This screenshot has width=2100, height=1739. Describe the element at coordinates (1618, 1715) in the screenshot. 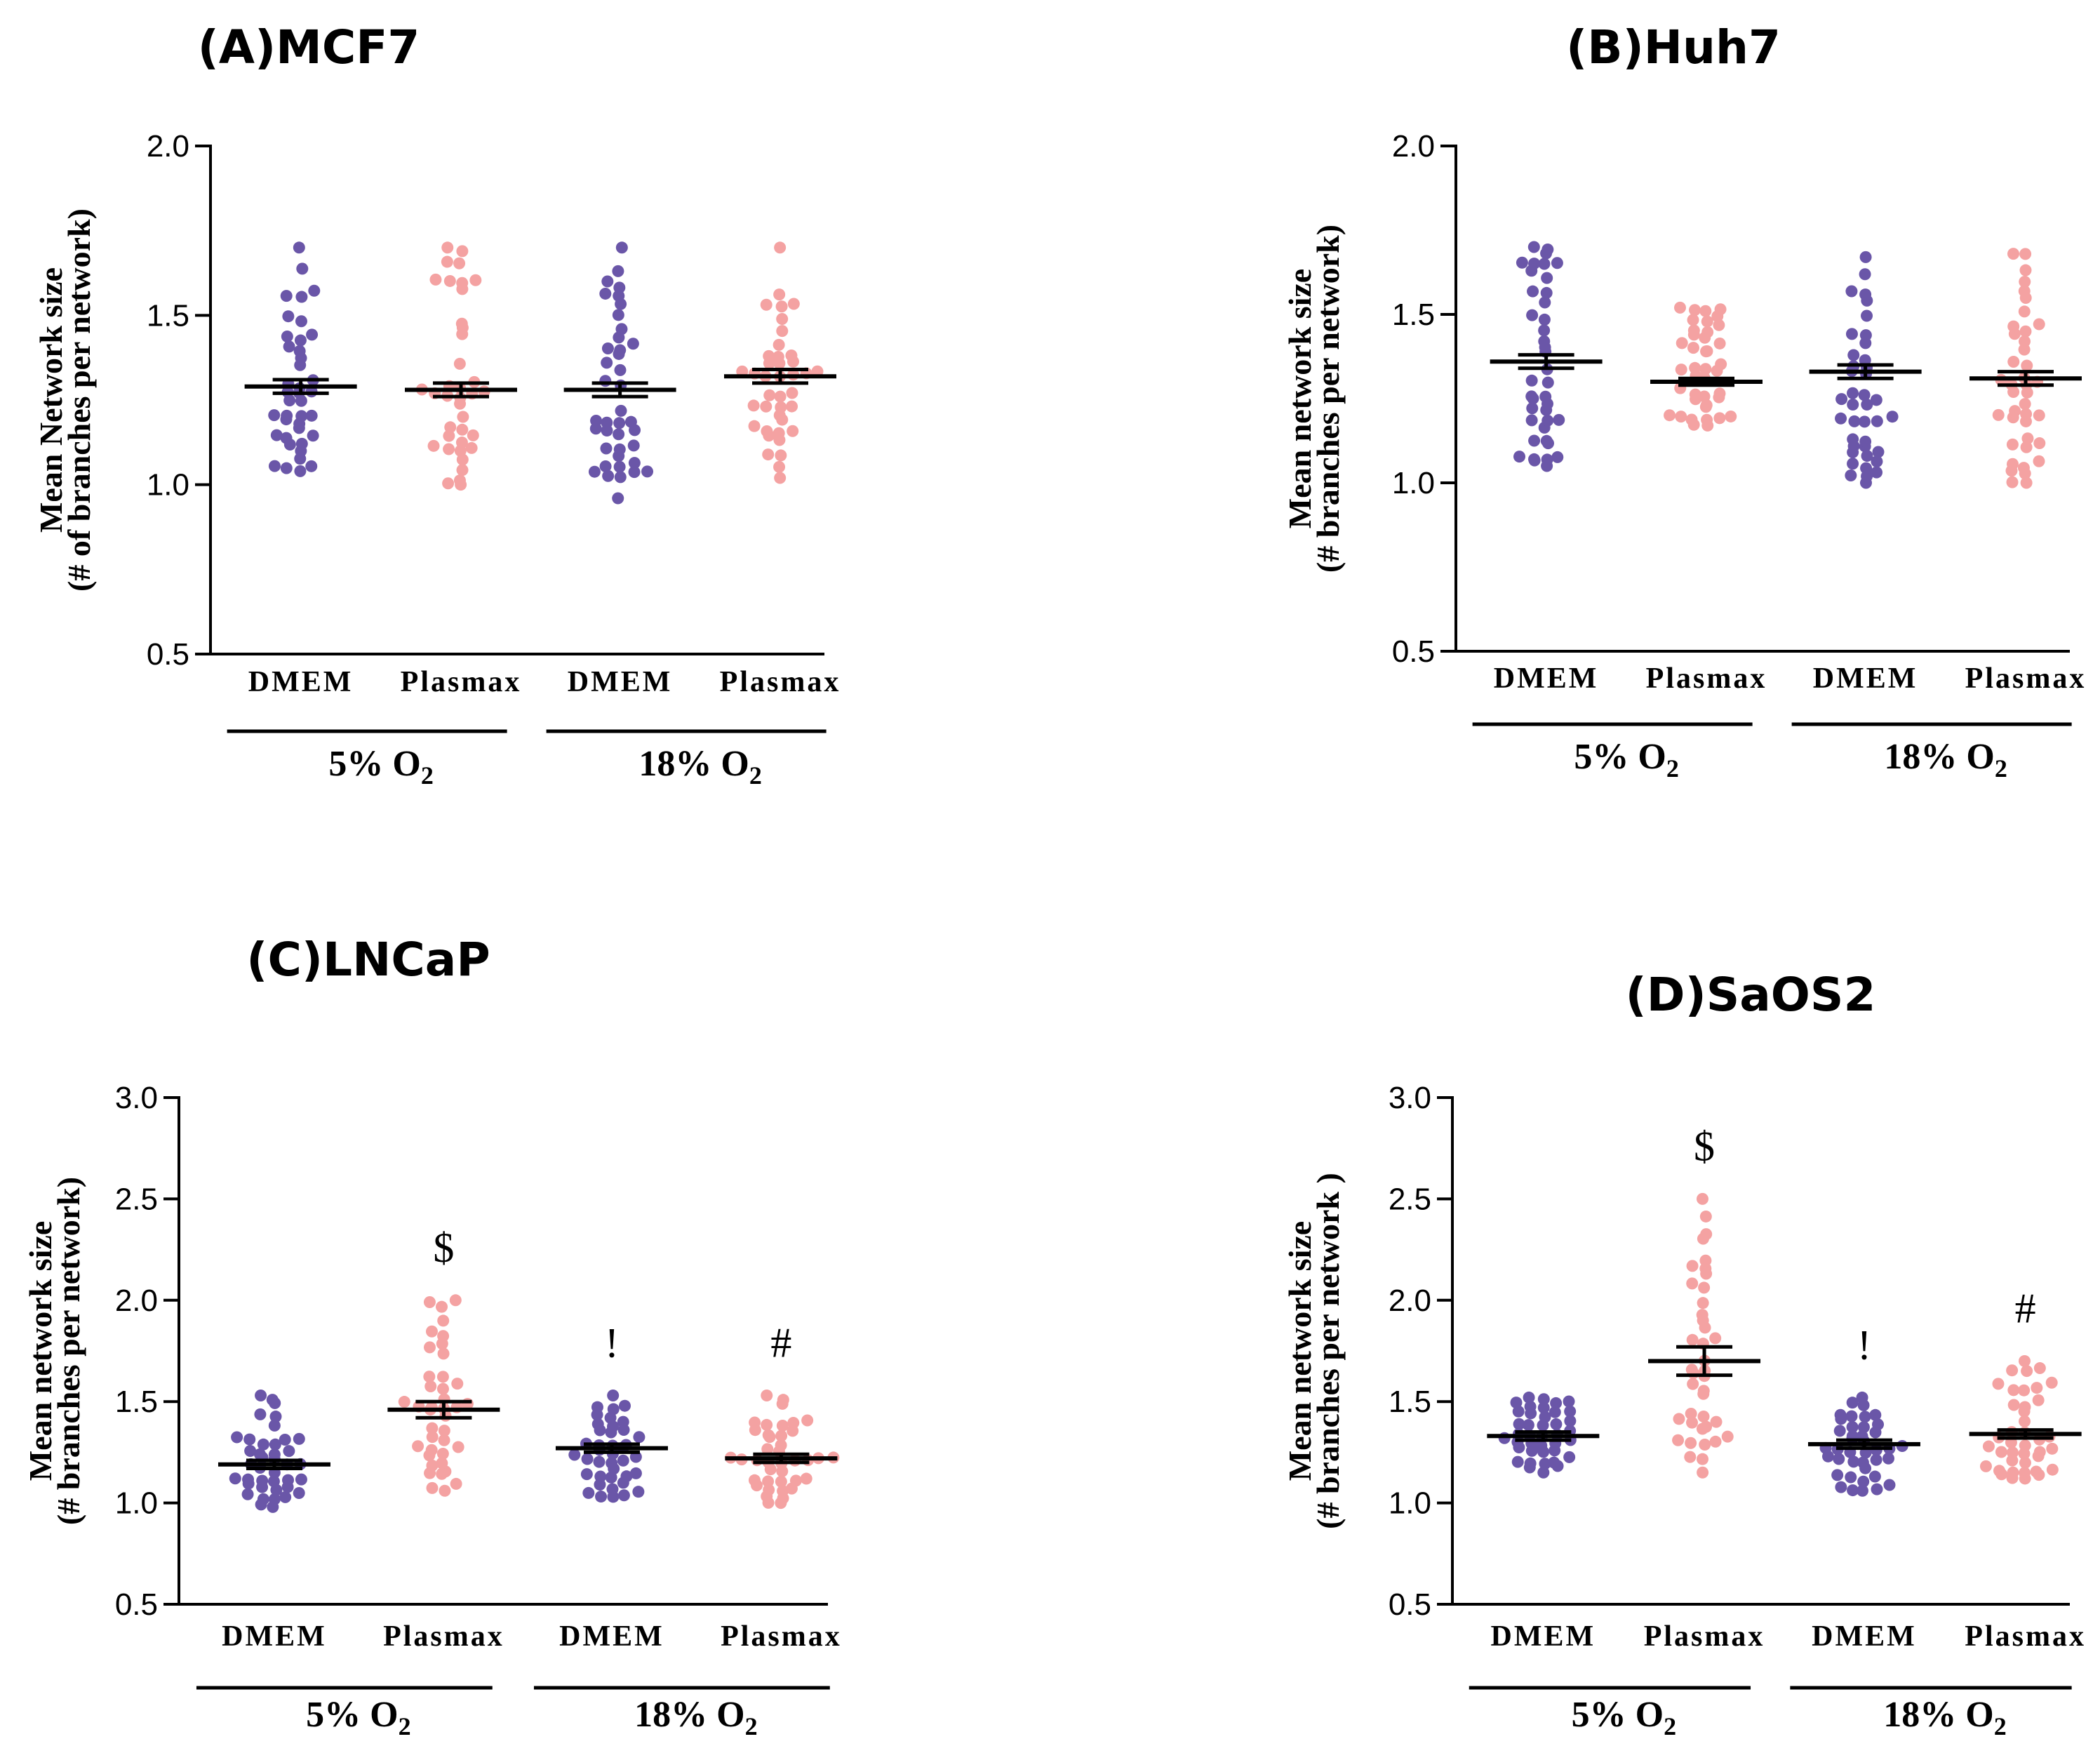

I see `group-label-main: 5% O` at that location.